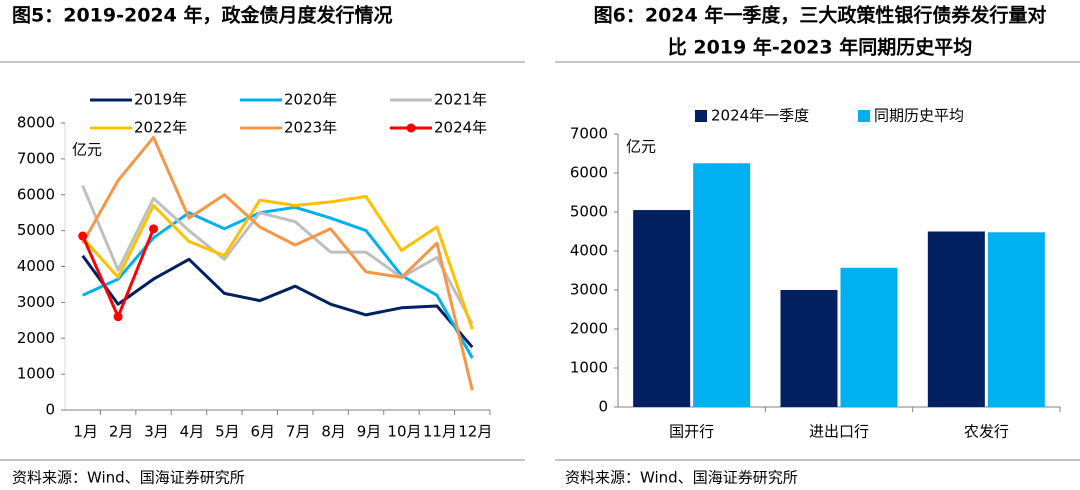  I want to click on legend-label: 2021年, so click(460, 100).